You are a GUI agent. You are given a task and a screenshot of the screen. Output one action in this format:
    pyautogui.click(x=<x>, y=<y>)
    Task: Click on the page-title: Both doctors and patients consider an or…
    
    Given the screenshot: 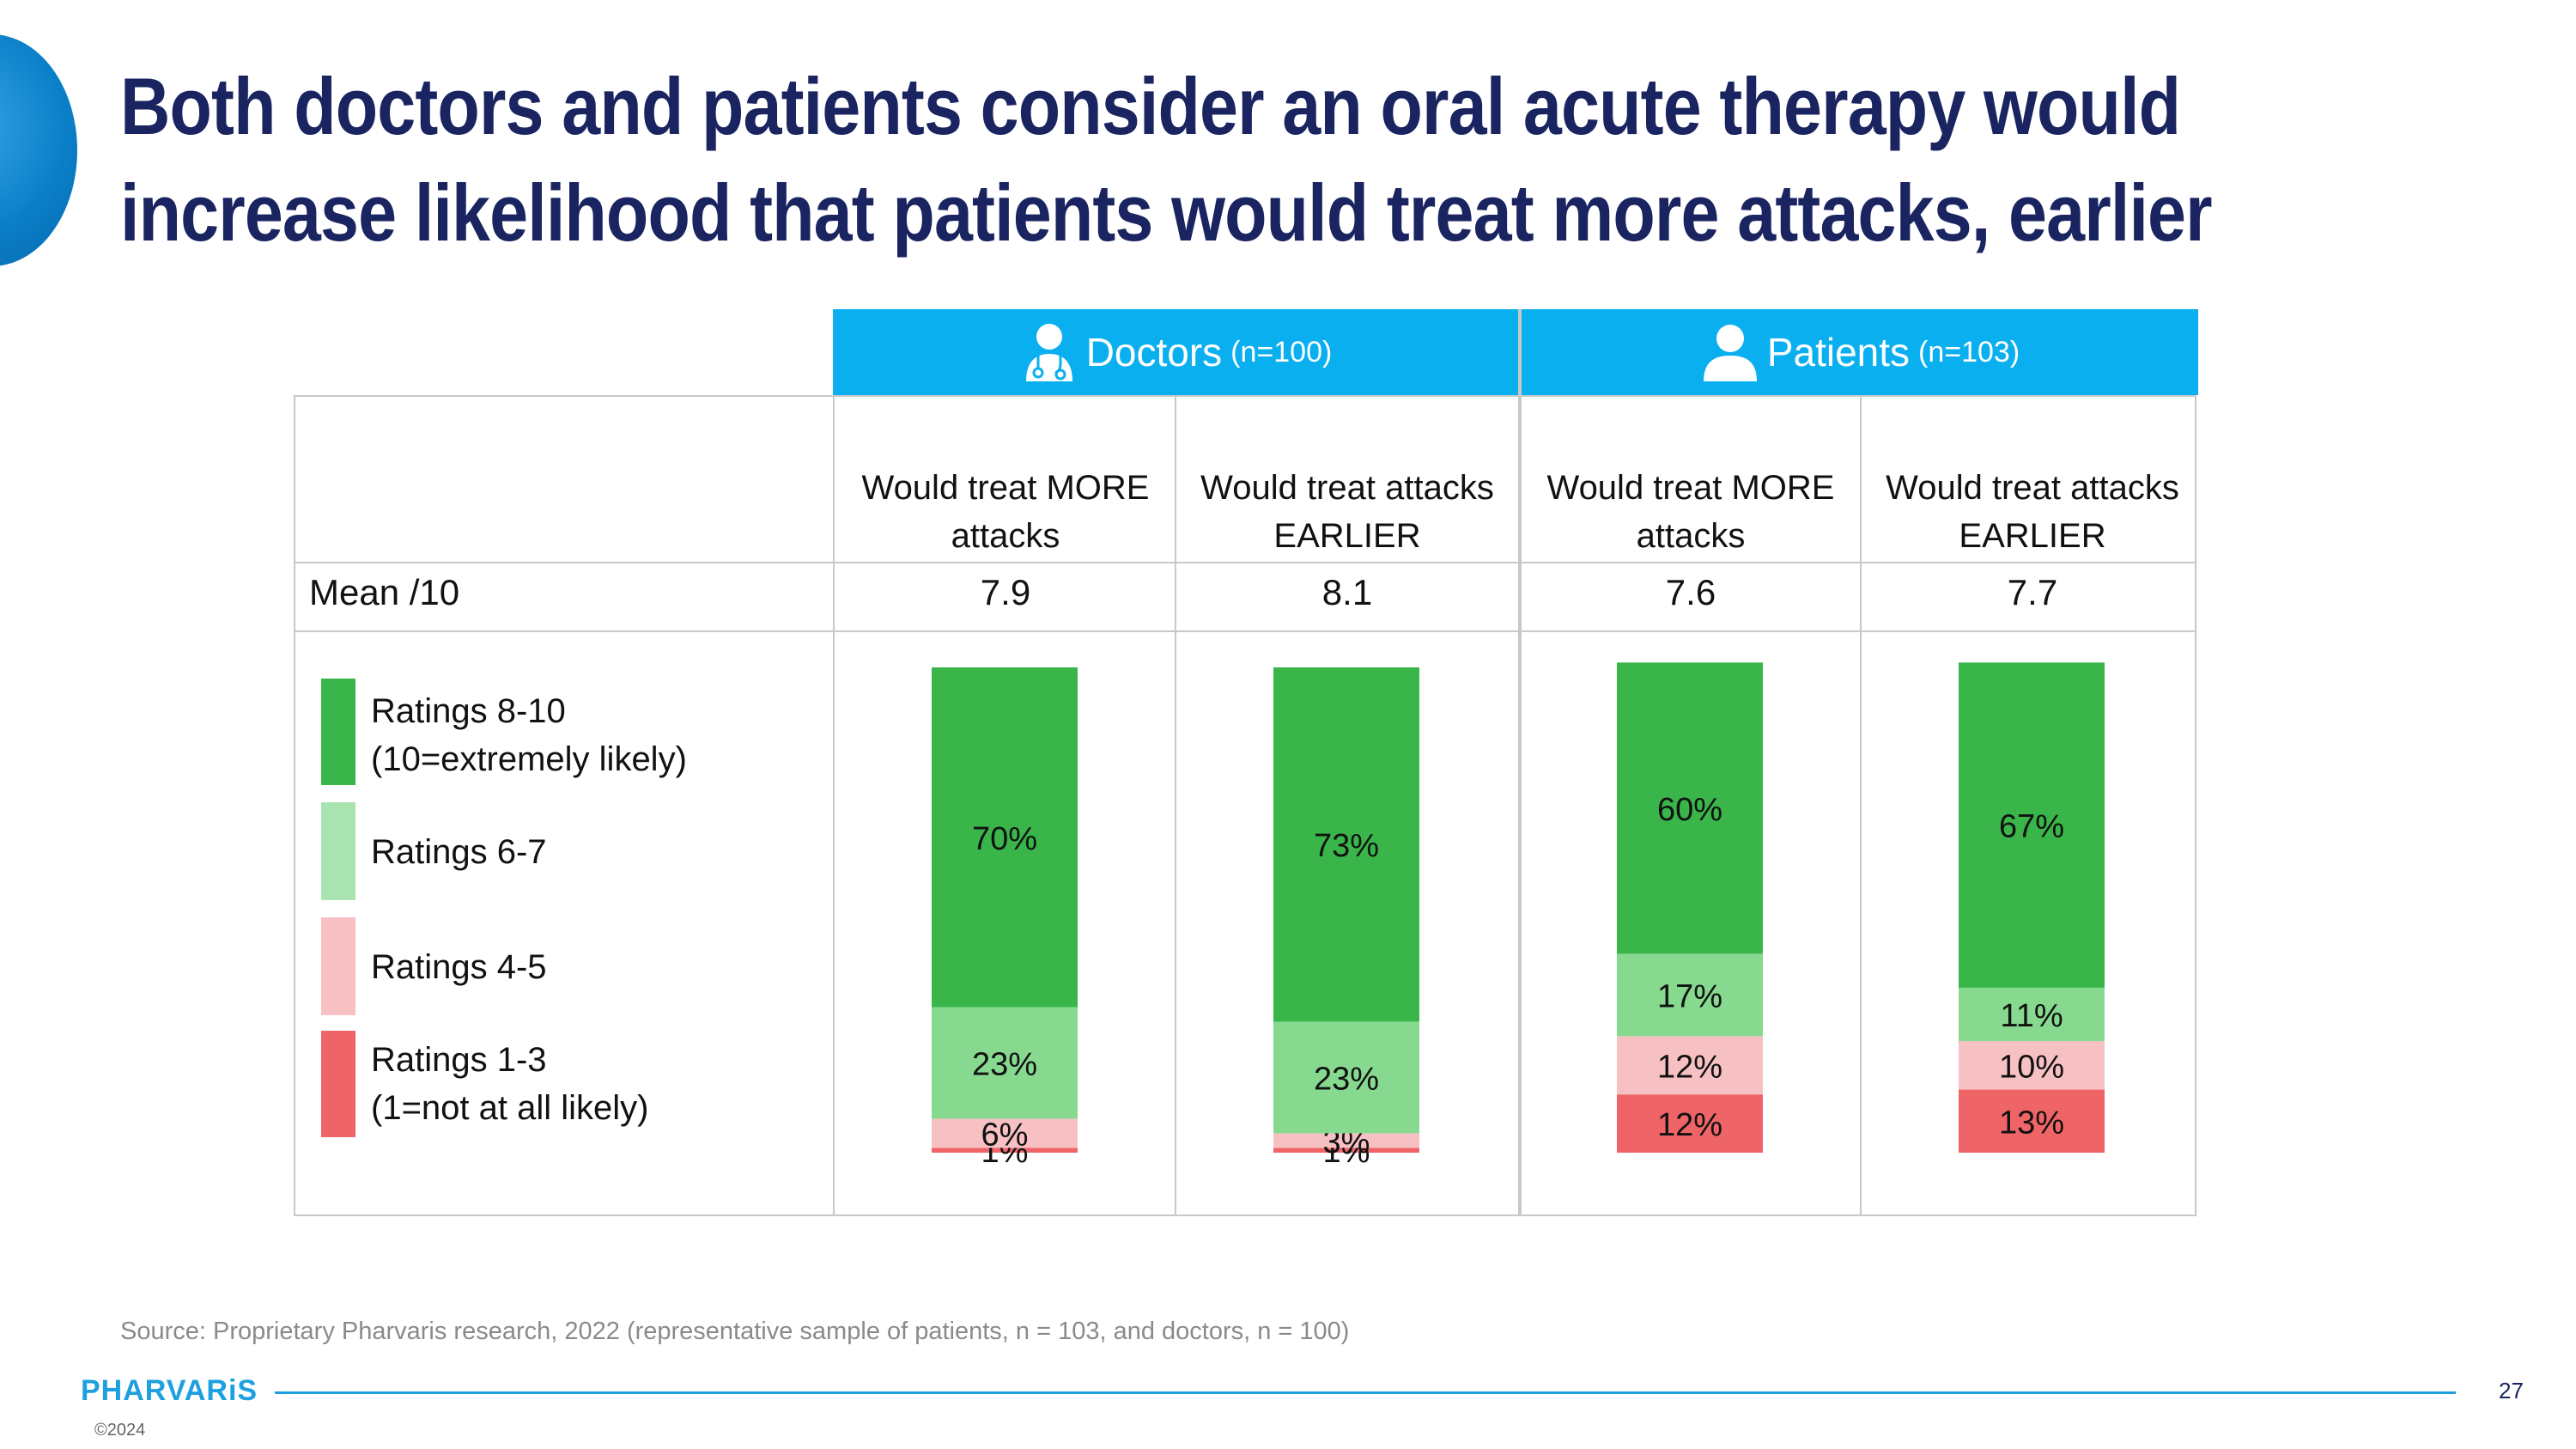 What is the action you would take?
    pyautogui.click(x=1166, y=159)
    